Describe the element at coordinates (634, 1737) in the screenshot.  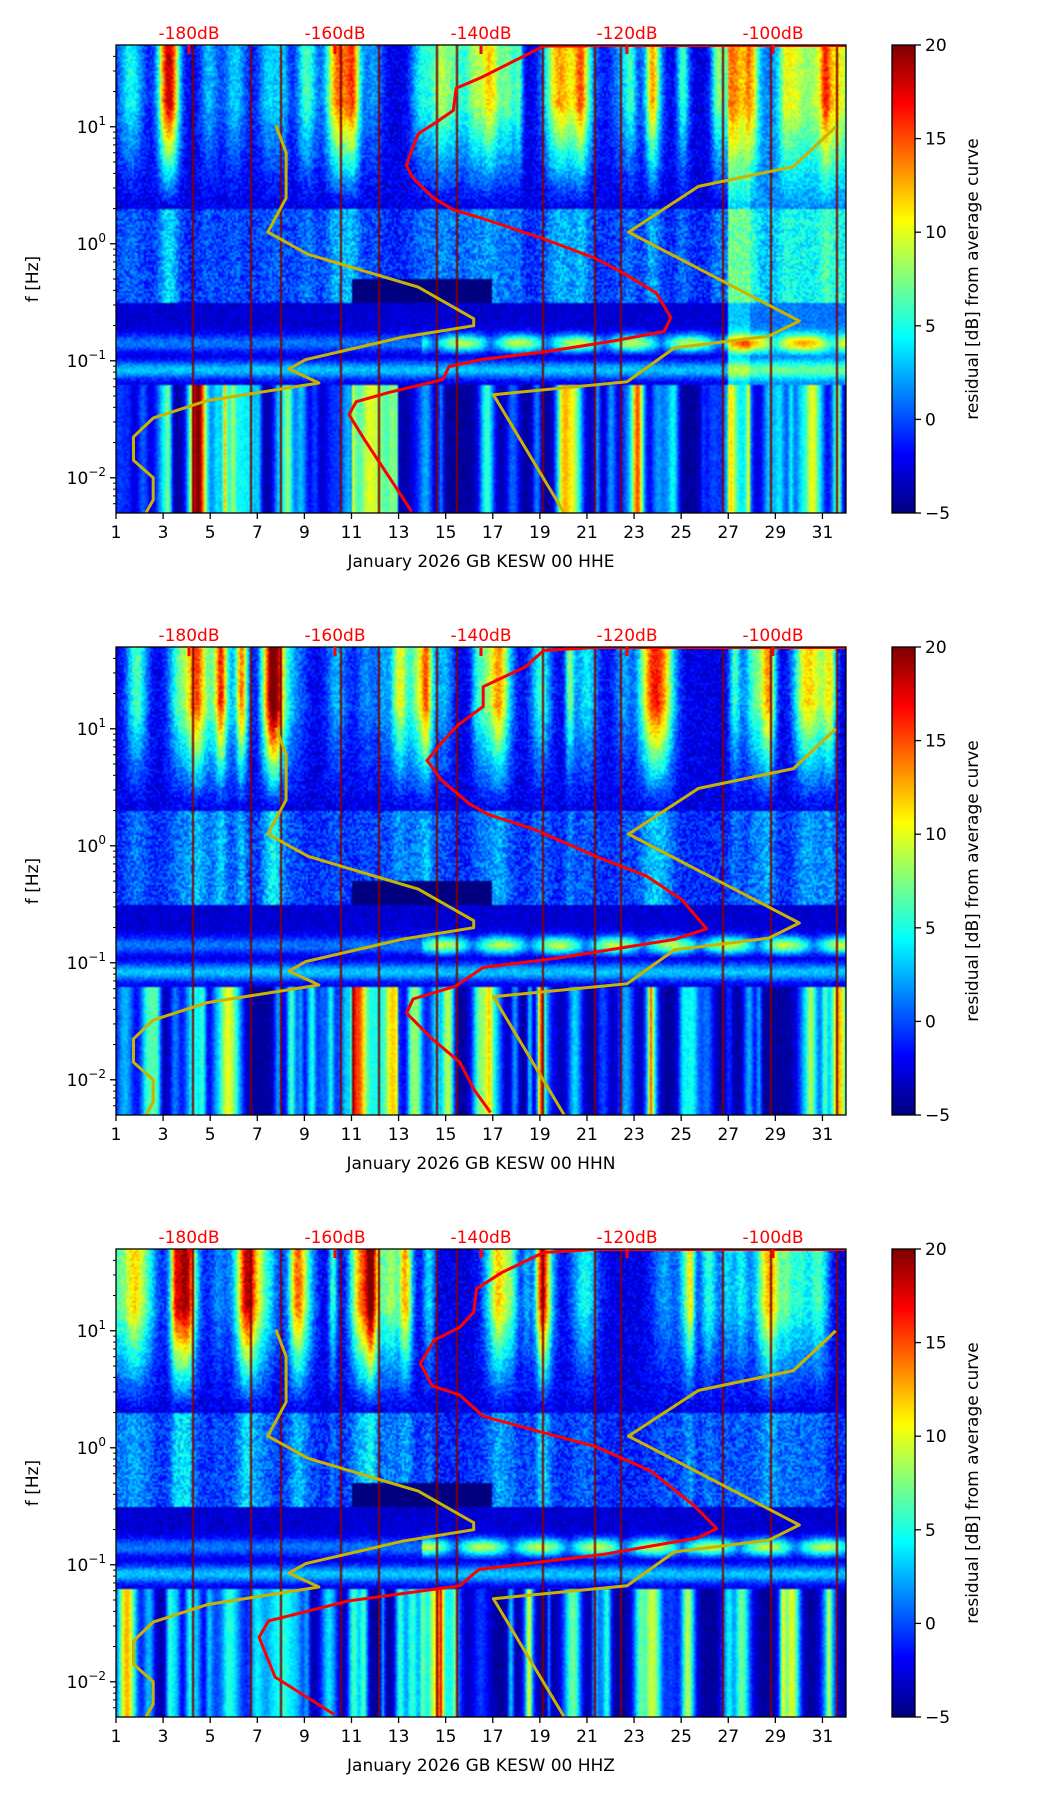
I see `x-tick-label: 23` at that location.